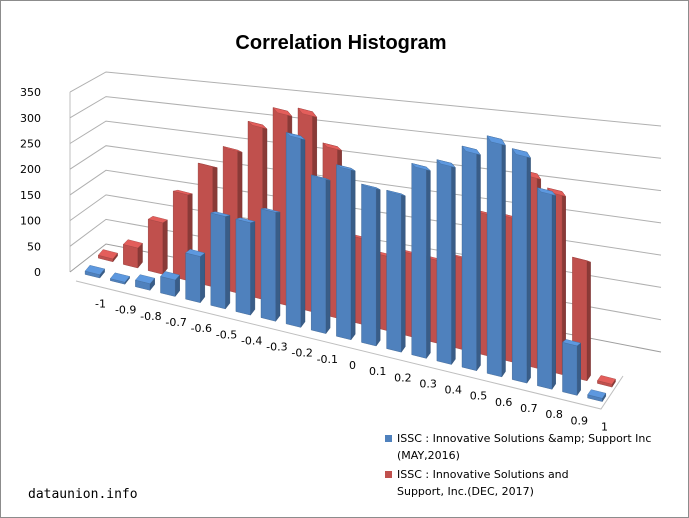 This screenshot has height=518, width=689. I want to click on x-tick-label: 1, so click(604, 426).